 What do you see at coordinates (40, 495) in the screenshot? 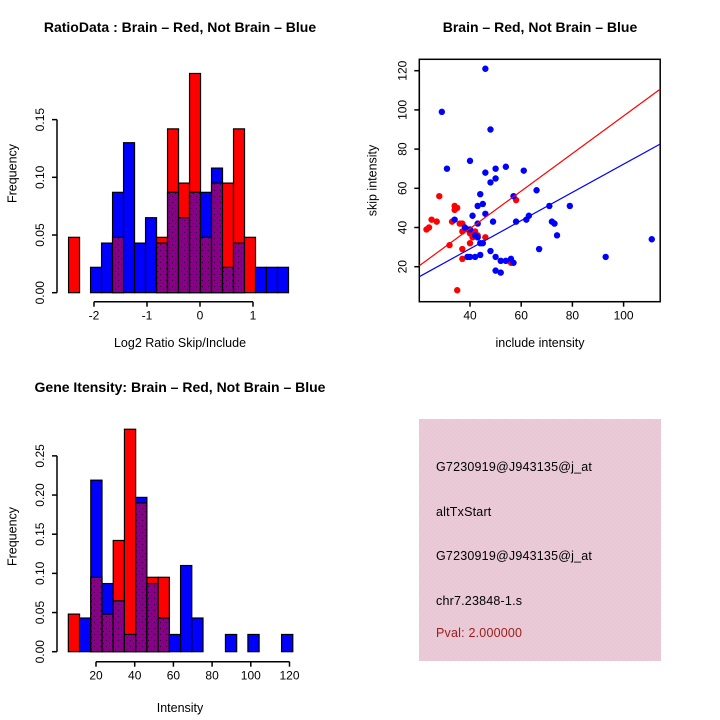
I see `svg-text: 0.20` at bounding box center [40, 495].